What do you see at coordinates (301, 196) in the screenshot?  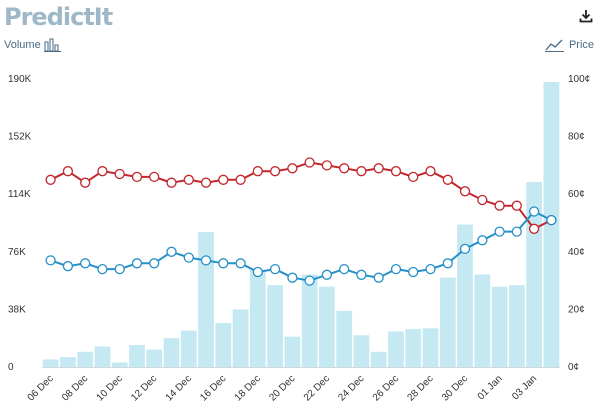 I see `red-price-line` at bounding box center [301, 196].